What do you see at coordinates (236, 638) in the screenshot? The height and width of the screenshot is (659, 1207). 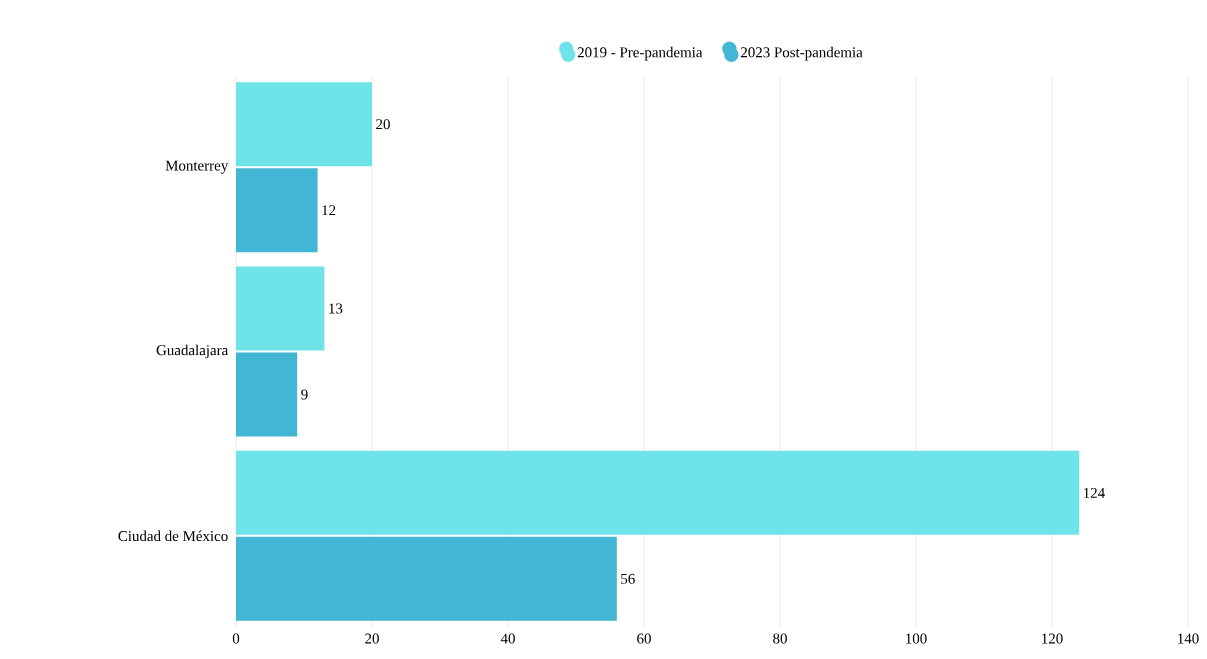 I see `x-tick-label: 0` at bounding box center [236, 638].